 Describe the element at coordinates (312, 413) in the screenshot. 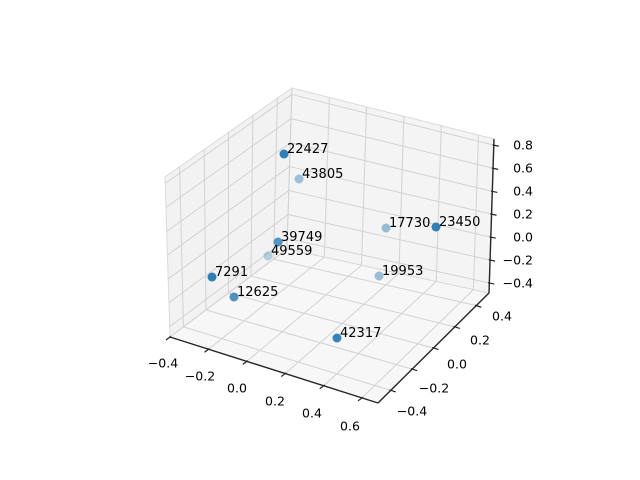

I see `x-tick-label: 0.4` at that location.